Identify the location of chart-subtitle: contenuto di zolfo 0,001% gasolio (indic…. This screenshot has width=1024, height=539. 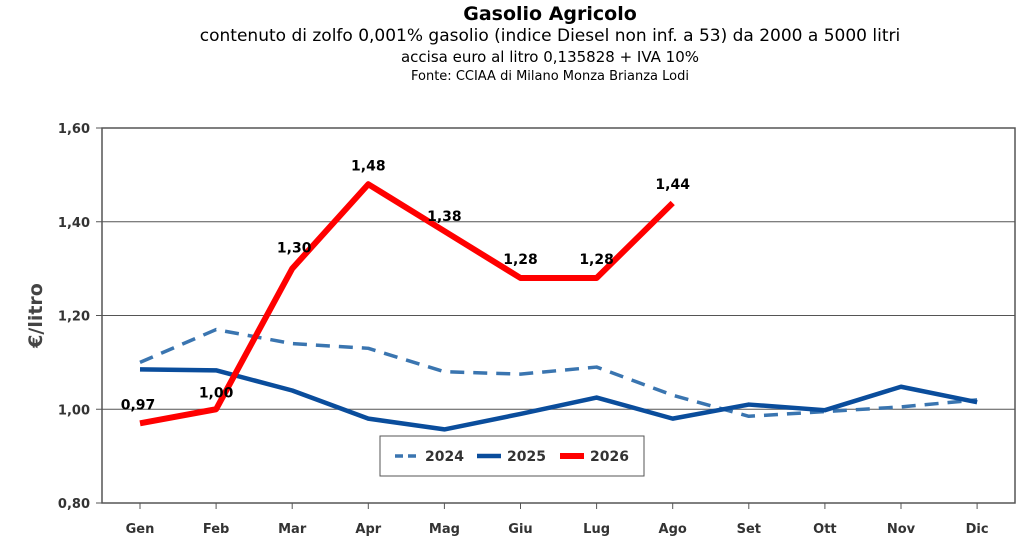
(550, 36).